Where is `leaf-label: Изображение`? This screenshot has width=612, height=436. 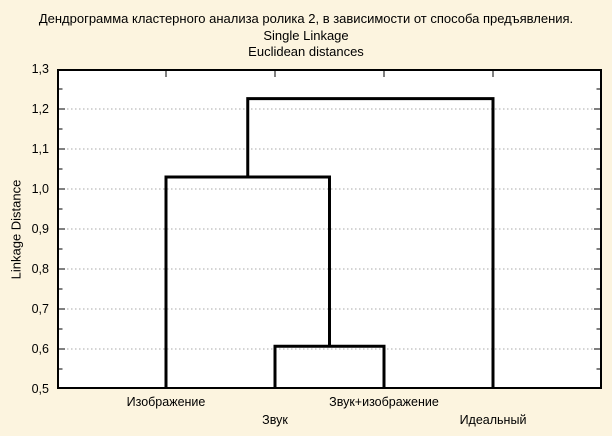 leaf-label: Изображение is located at coordinates (166, 402).